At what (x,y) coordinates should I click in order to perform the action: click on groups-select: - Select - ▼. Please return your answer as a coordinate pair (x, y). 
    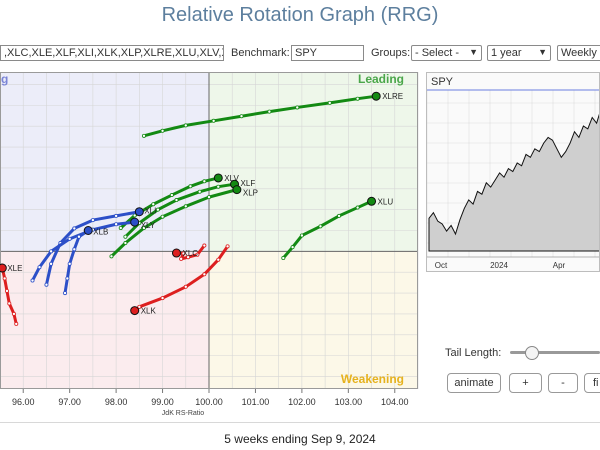
    Looking at the image, I should click on (446, 53).